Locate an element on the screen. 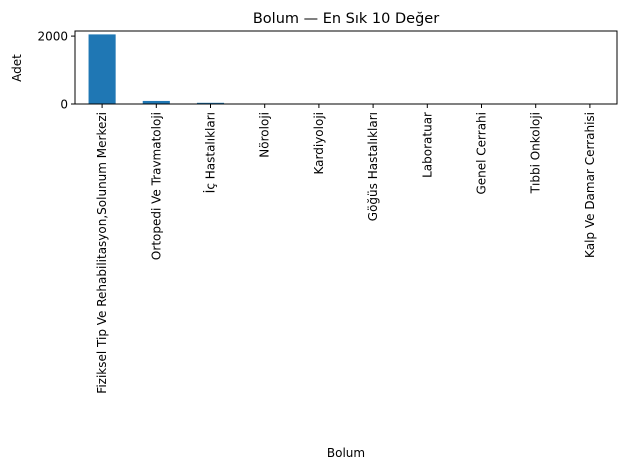 This screenshot has height=470, width=629. bars-group is located at coordinates (346, 69).